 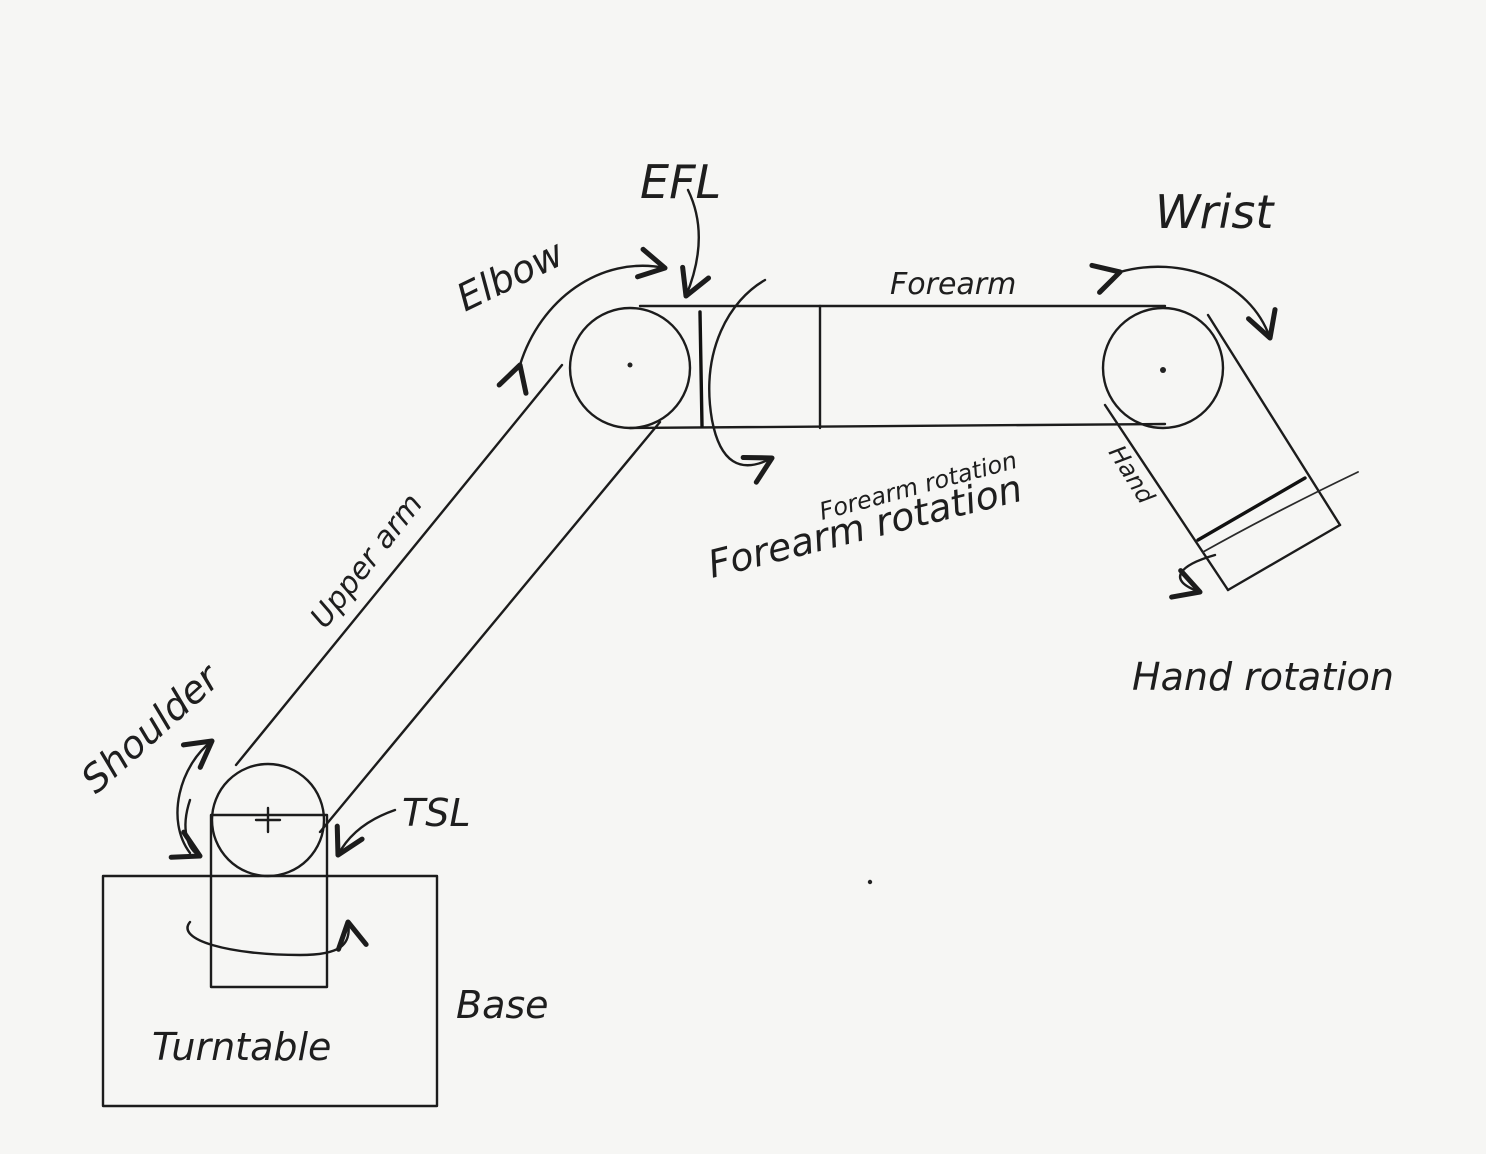 I want to click on shoulder-rotation-arrow, so click(x=195, y=796).